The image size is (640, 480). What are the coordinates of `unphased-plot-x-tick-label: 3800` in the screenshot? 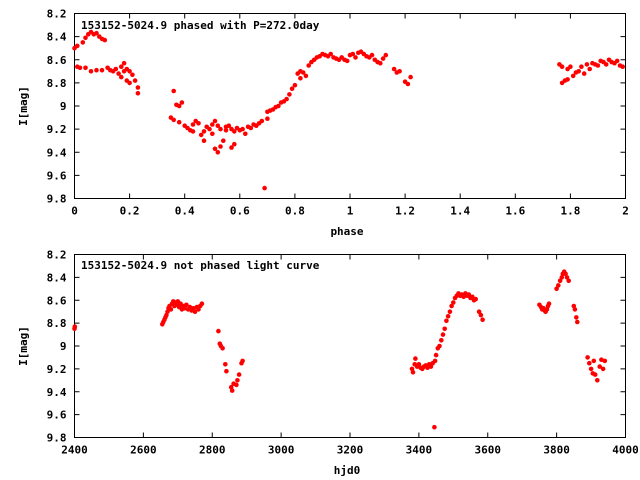 It's located at (556, 450).